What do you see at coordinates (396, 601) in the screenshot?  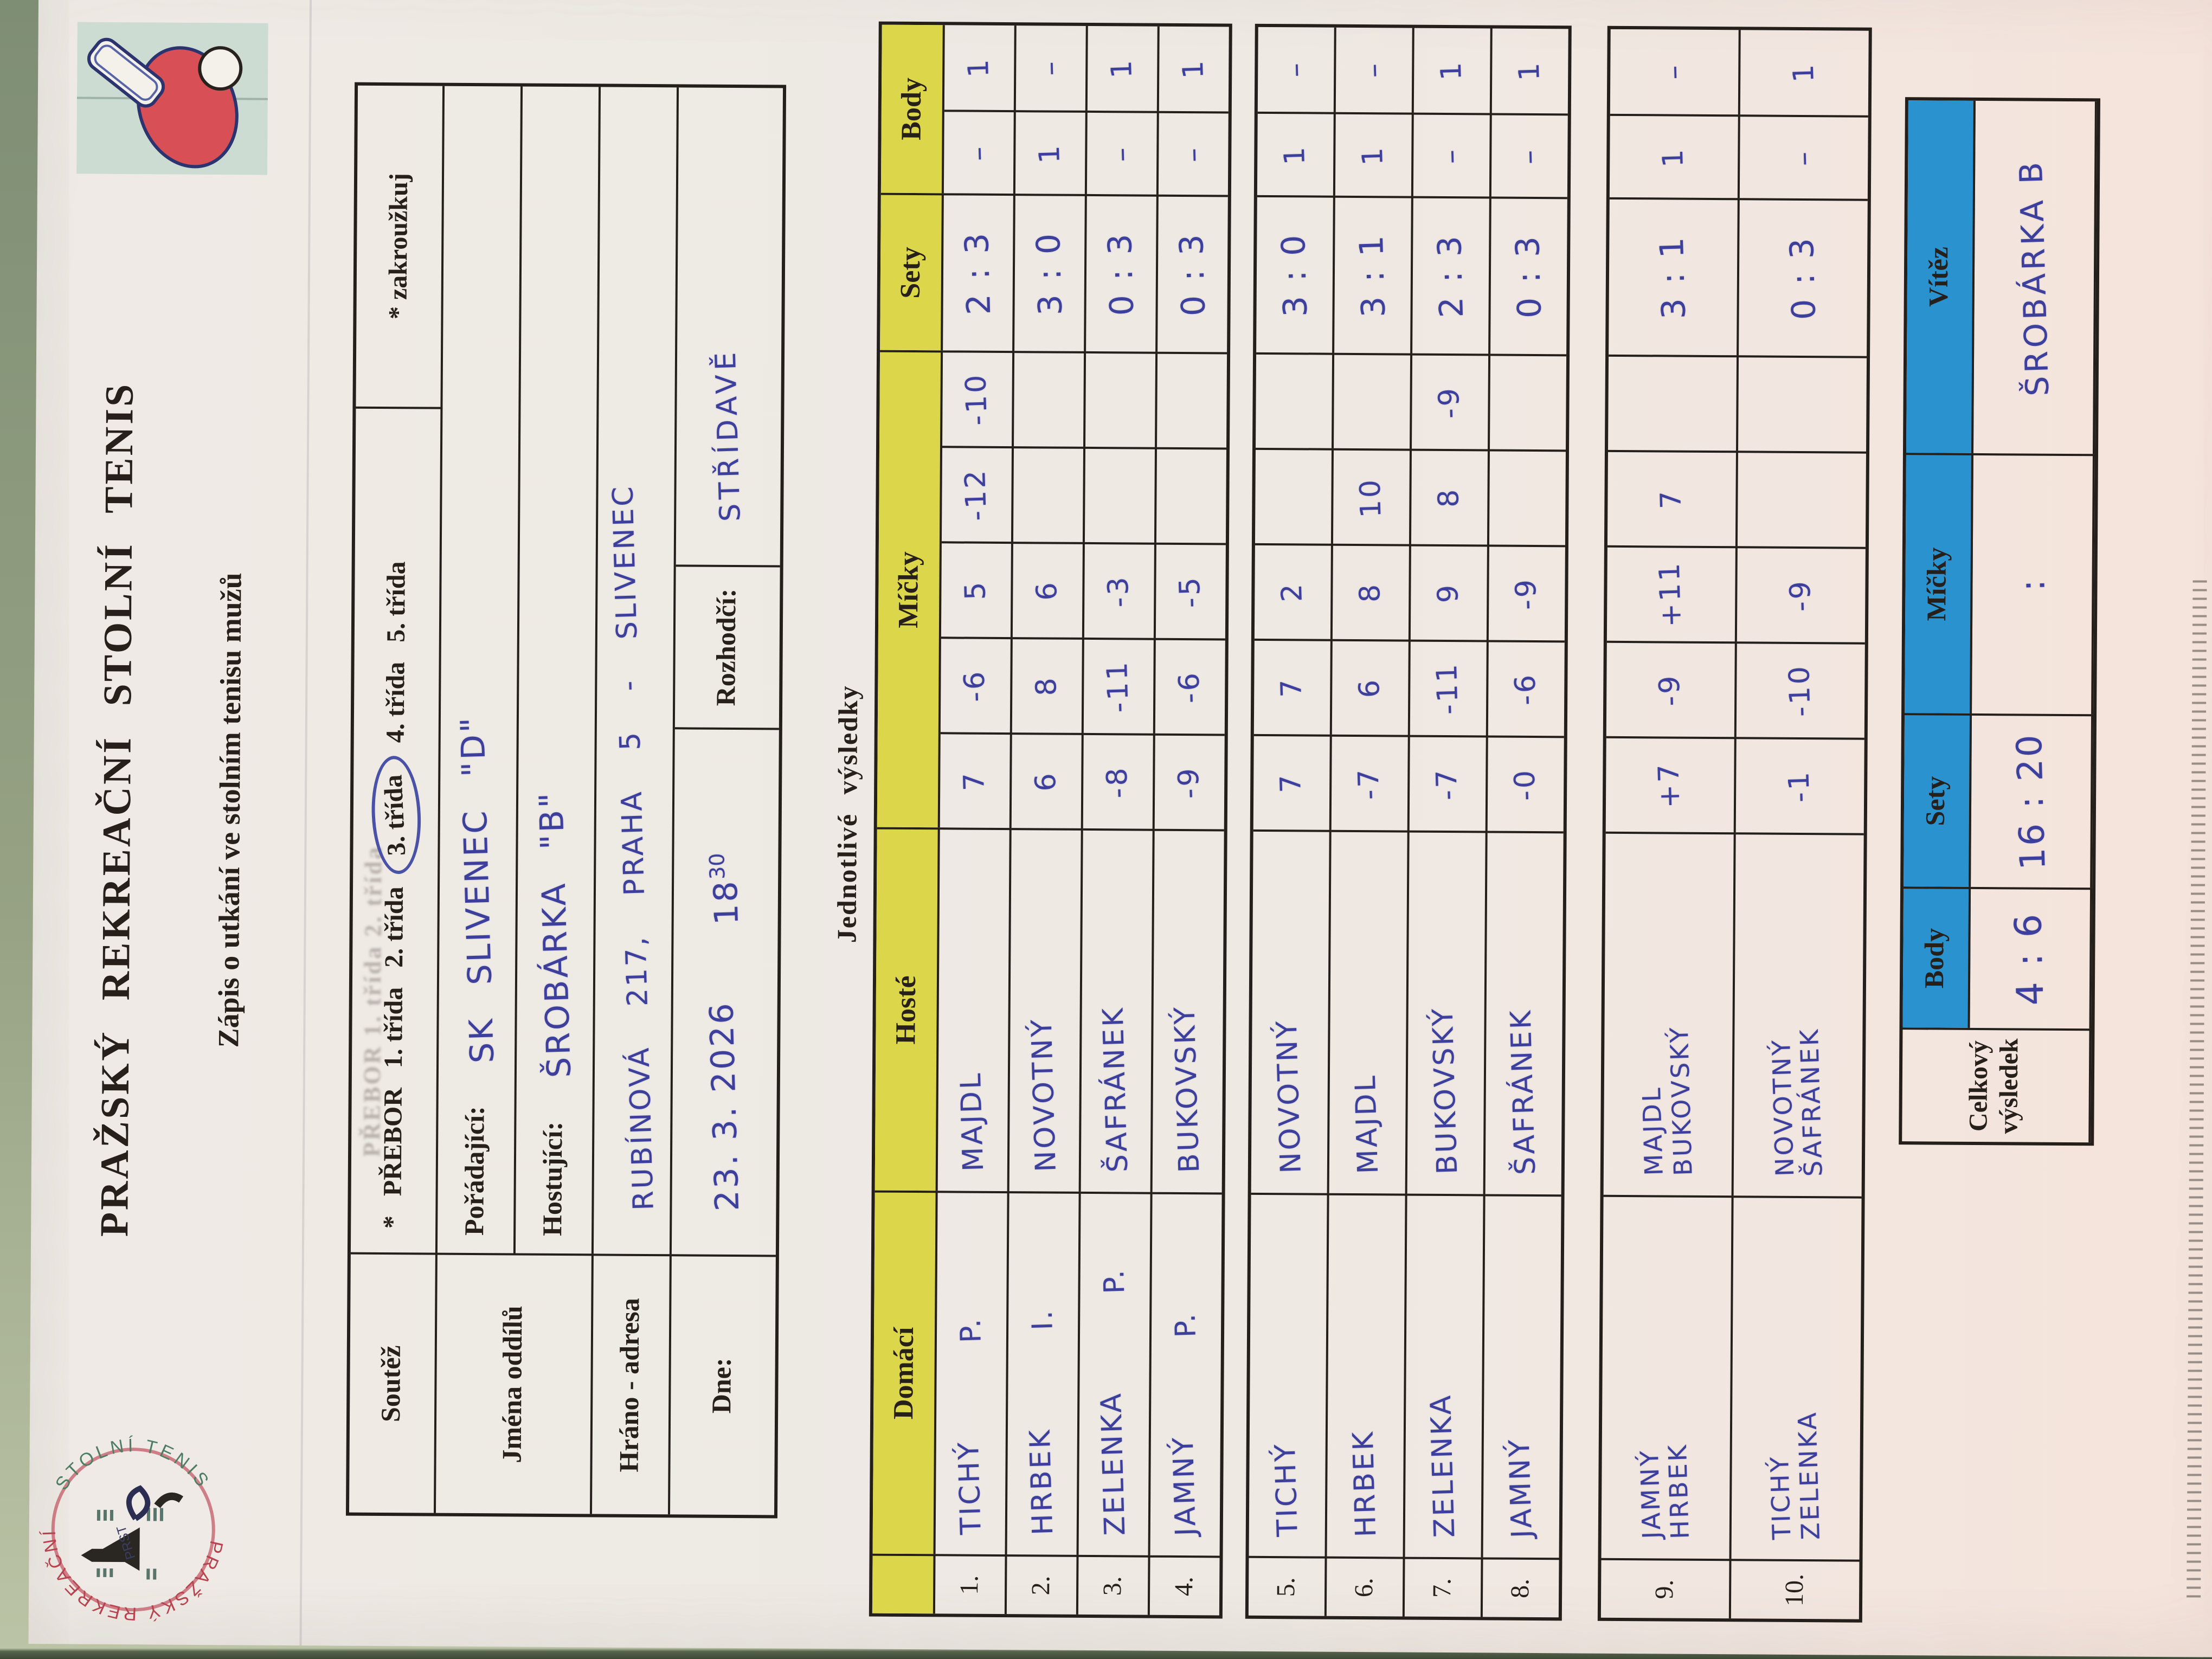 I see `class-option-5: 5. třída` at bounding box center [396, 601].